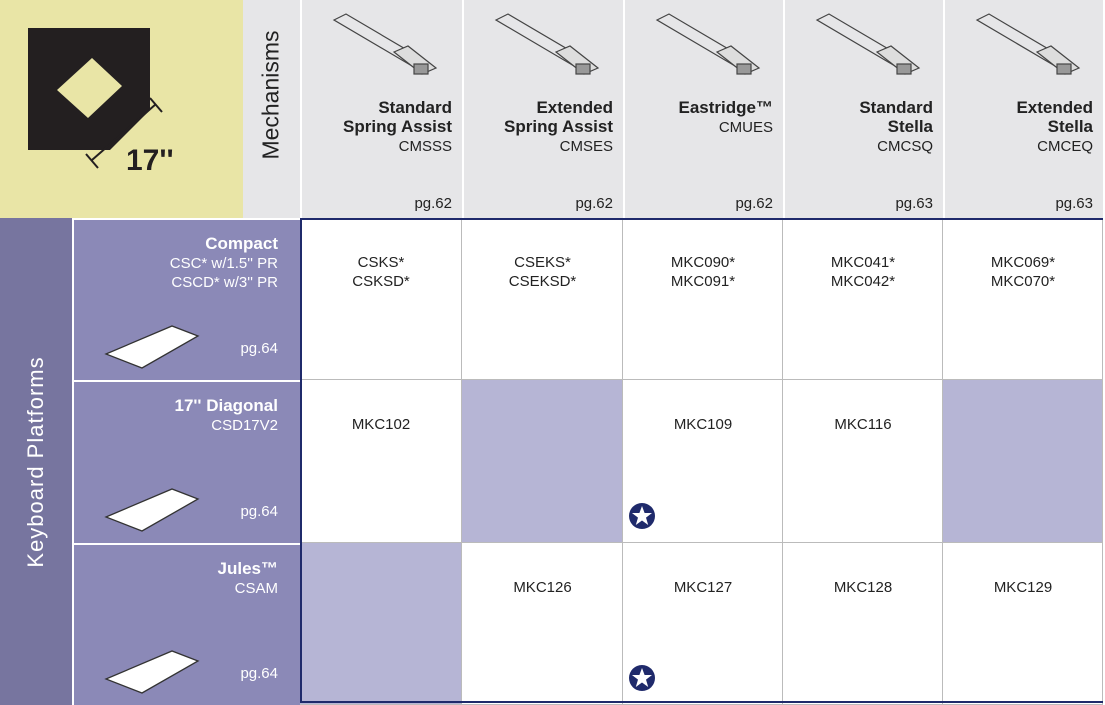  I want to click on table-cell: MKC069* MKC070*, so click(1023, 299).